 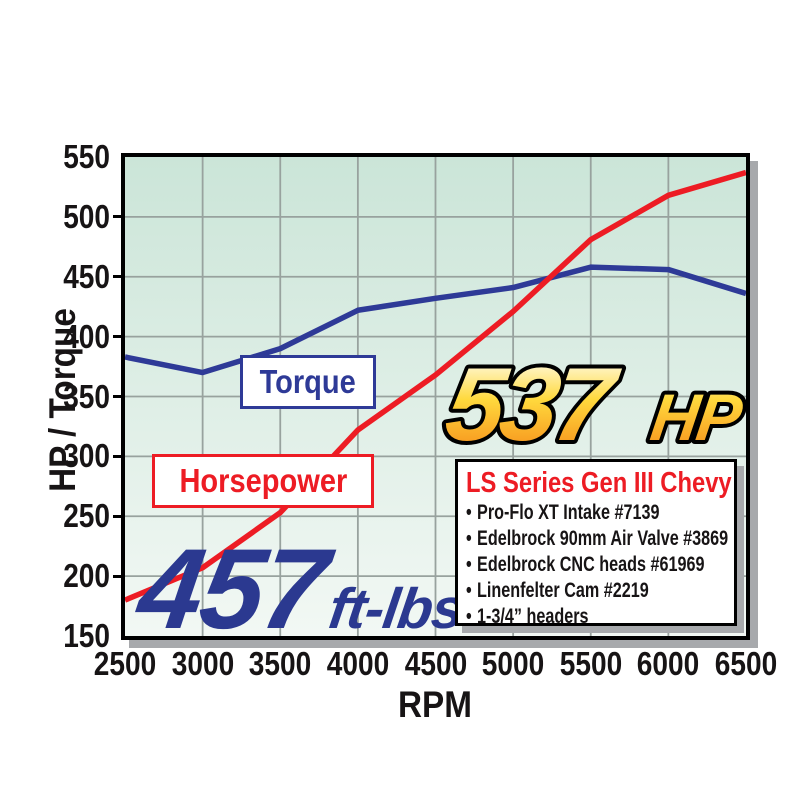 I want to click on spec-item: • Linenfelter Cam #2219, so click(x=596, y=591).